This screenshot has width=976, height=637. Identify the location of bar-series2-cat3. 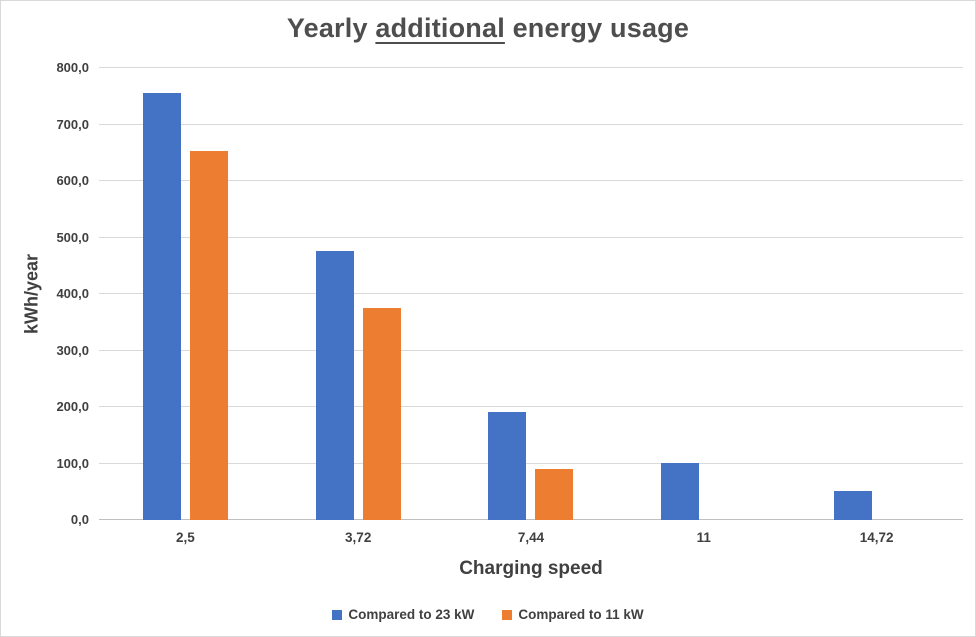
(554, 494).